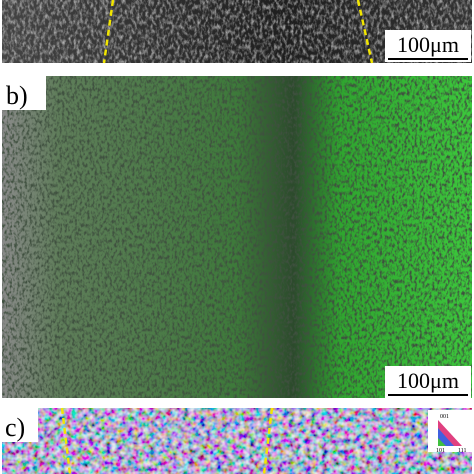 Image resolution: width=474 pixels, height=474 pixels. I want to click on panel-label: b), so click(17, 95).